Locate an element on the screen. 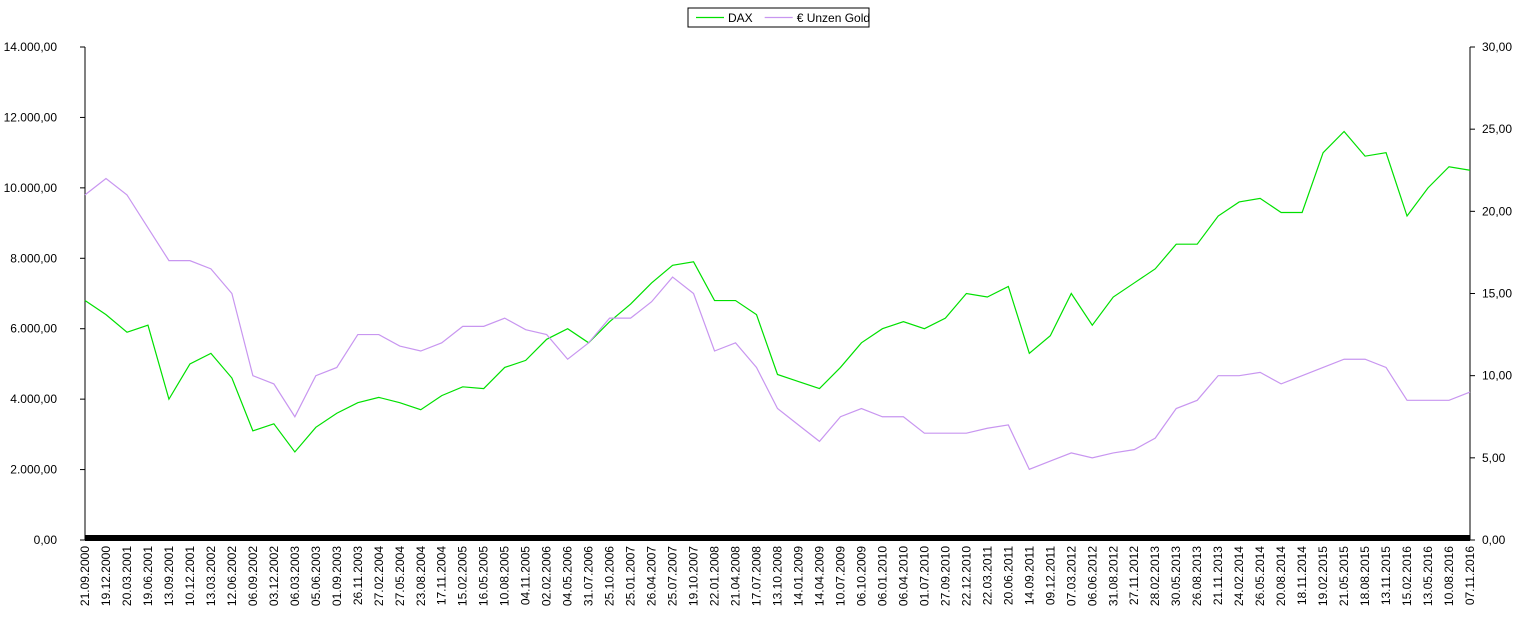 The height and width of the screenshot is (625, 1531). x-tick-label: 13.09.2001 is located at coordinates (169, 576).